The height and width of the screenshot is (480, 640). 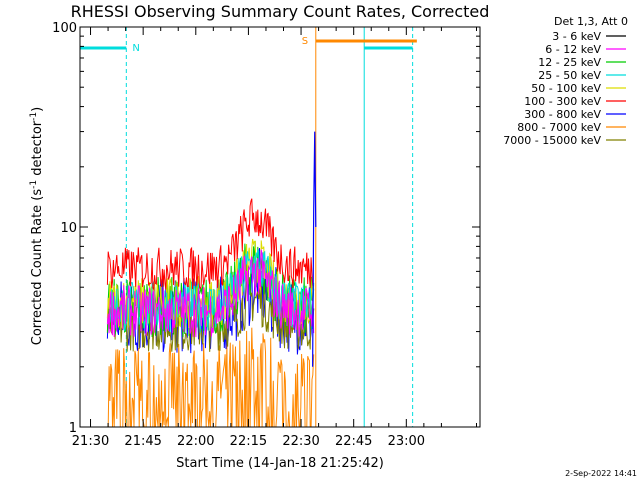 I want to click on legend-label: 800 - 7000 keV, so click(x=559, y=127).